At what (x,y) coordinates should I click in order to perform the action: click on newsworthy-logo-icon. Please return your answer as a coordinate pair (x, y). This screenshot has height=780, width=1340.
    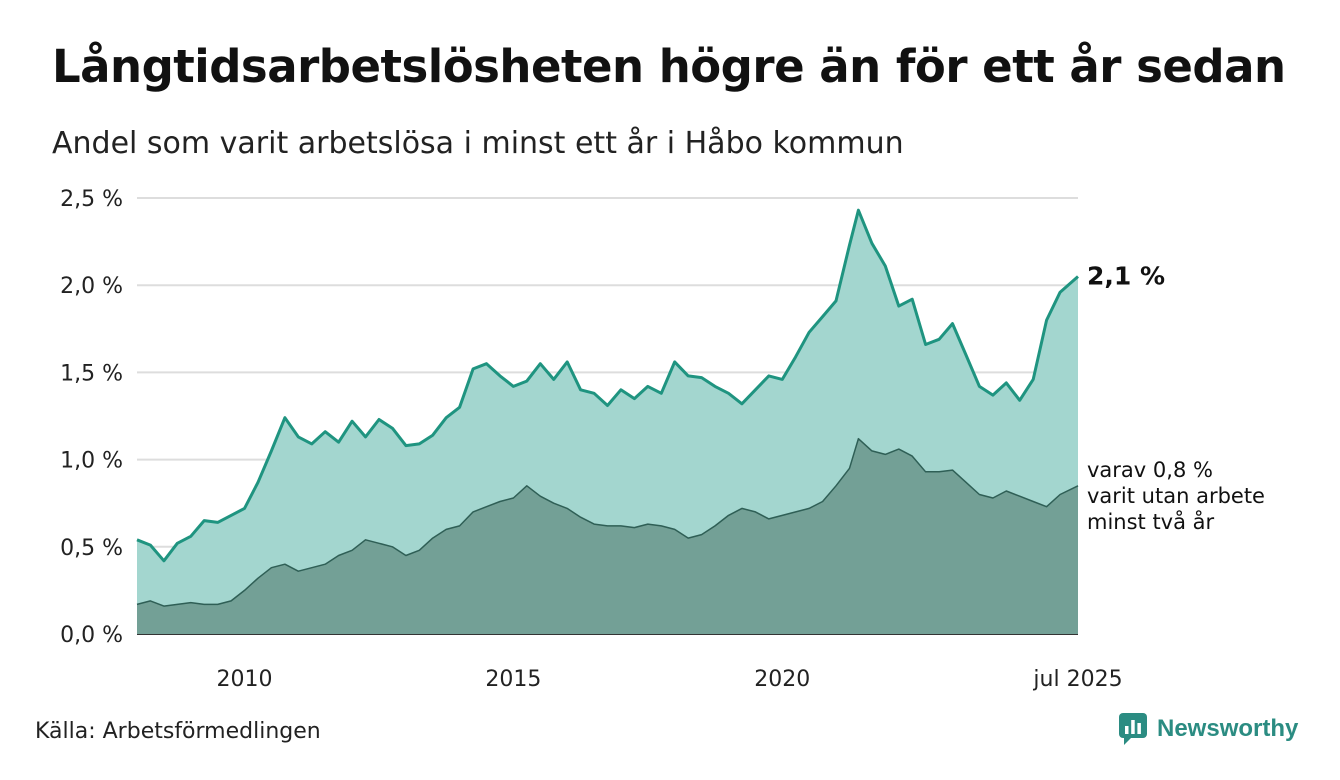
    Looking at the image, I should click on (1133, 729).